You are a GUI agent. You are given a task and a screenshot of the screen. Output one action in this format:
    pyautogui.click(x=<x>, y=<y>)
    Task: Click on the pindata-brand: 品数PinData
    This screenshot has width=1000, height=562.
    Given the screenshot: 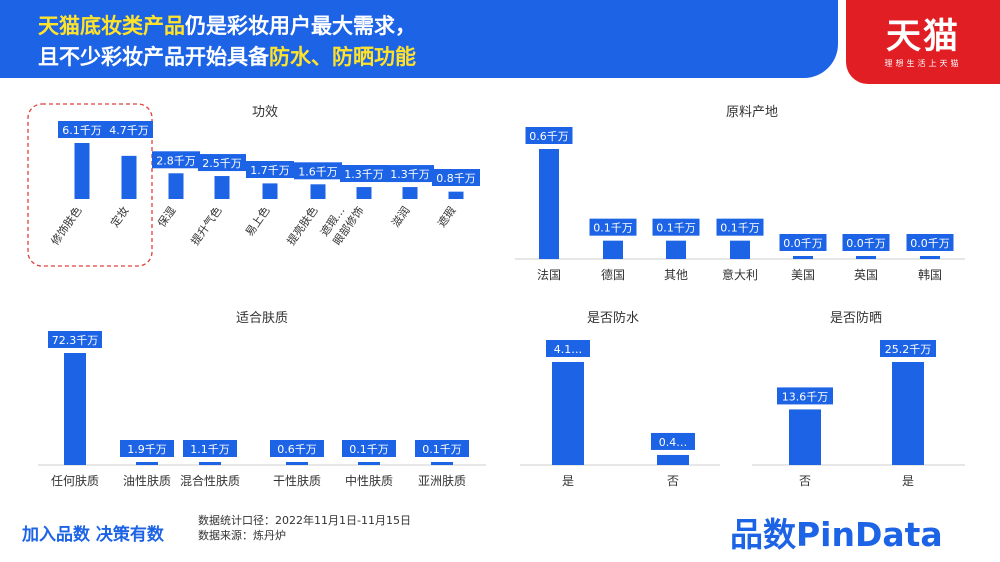 What is the action you would take?
    pyautogui.click(x=836, y=534)
    